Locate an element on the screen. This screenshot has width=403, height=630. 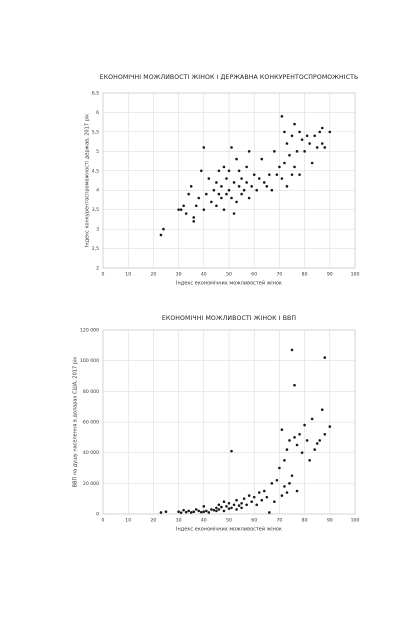
y-tick-label: 100 000 is located at coordinates (89, 361).